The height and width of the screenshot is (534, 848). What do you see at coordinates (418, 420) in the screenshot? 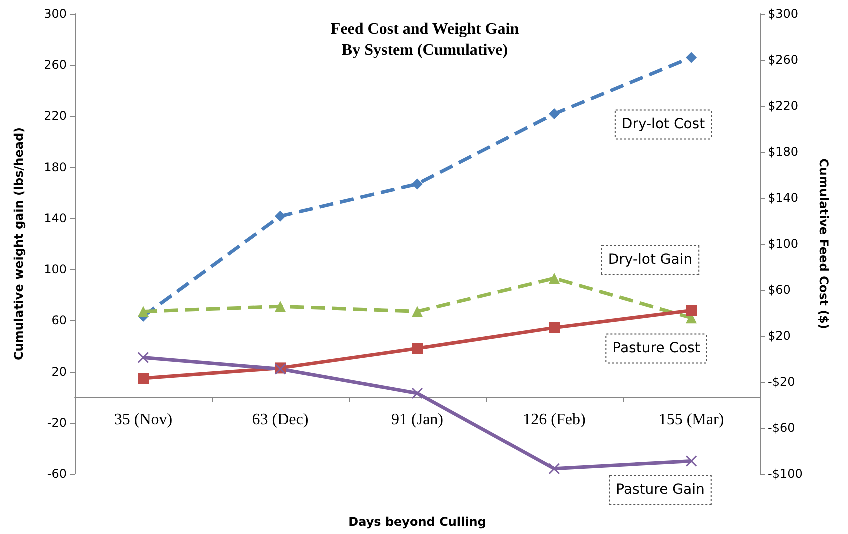
I see `x-tick-label: 91 (Jan)` at bounding box center [418, 420].